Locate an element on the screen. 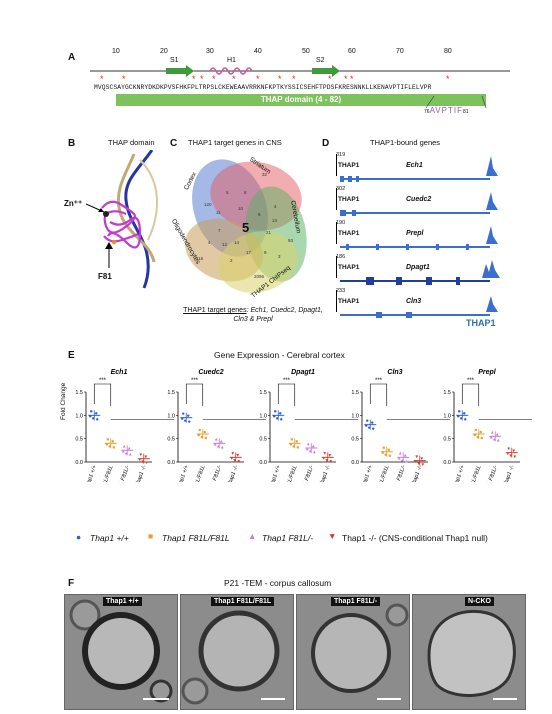  track: 319 THAP1 Ech1 is located at coordinates (422, 168).